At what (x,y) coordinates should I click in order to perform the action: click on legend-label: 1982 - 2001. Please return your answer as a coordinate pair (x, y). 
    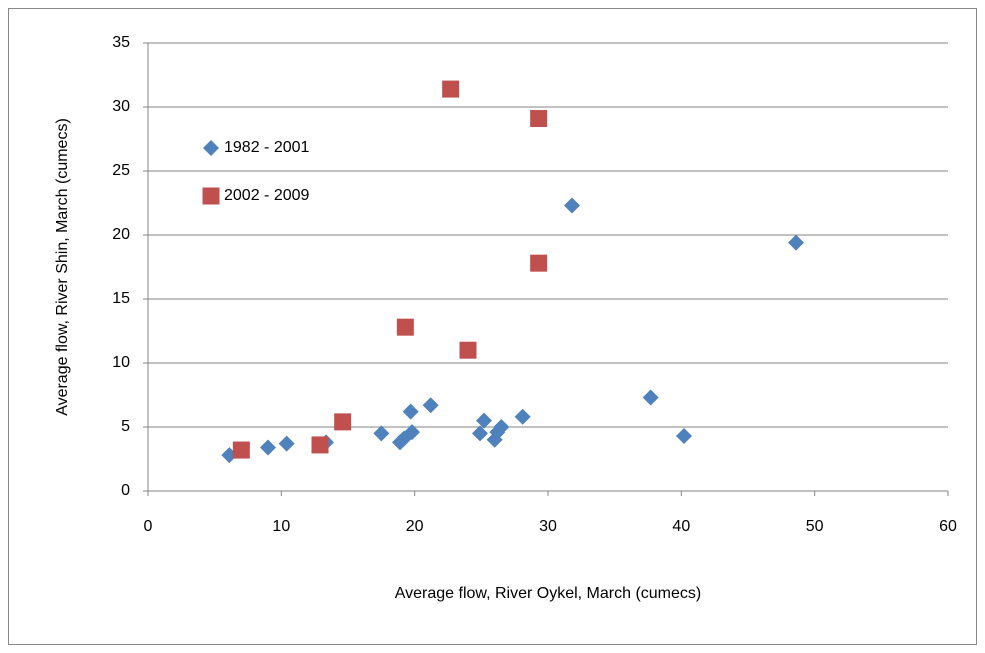
    Looking at the image, I should click on (267, 147).